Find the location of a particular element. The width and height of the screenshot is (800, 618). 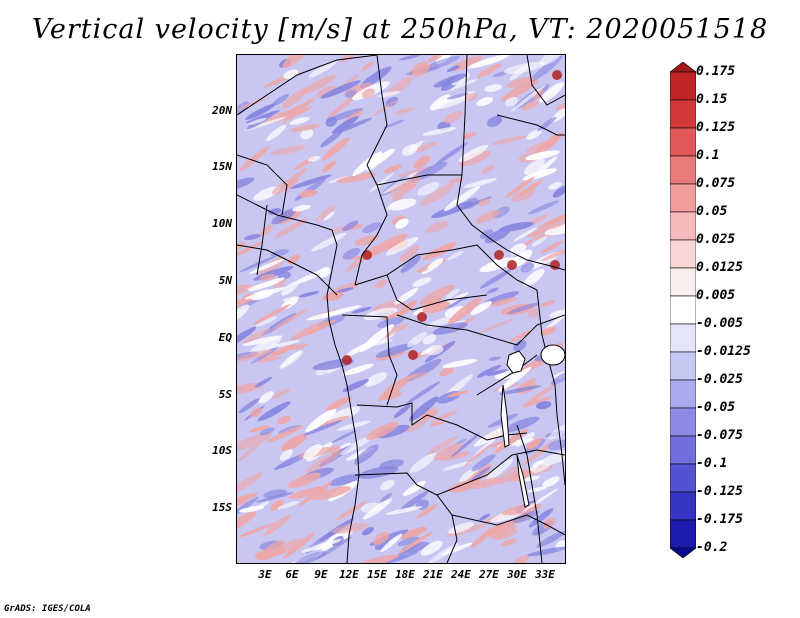

colorbar-label: -0.125 is located at coordinates (719, 491).